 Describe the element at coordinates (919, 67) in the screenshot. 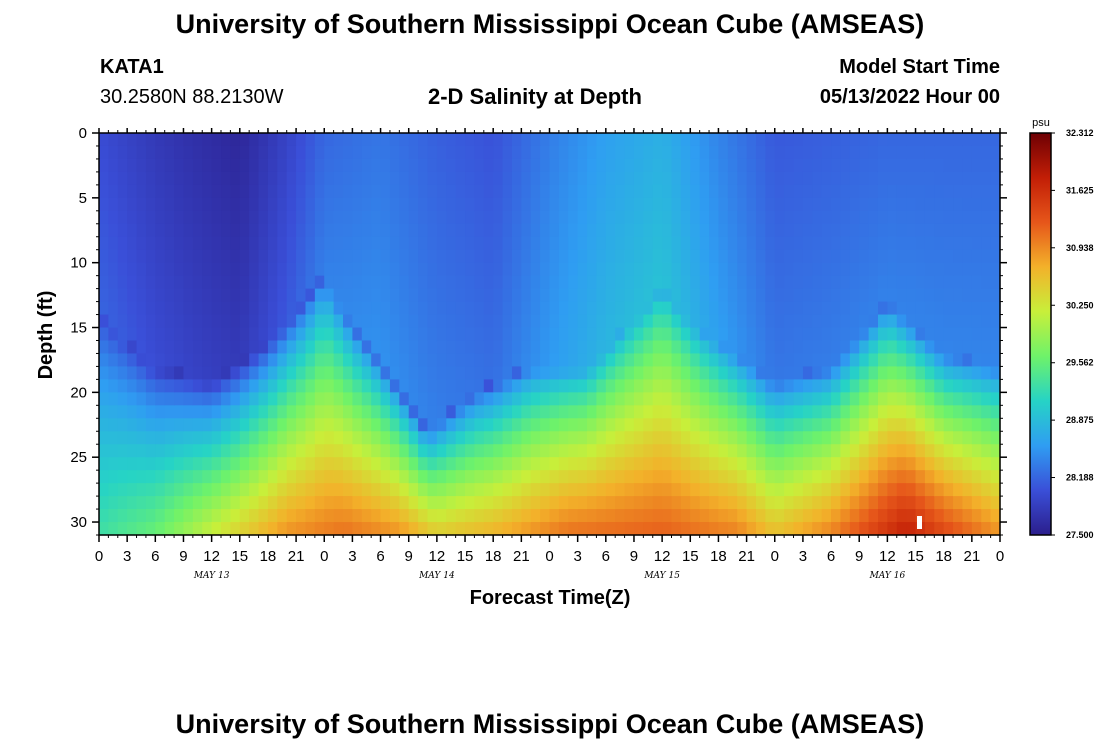

I see `model-start-label: Model Start Time` at that location.